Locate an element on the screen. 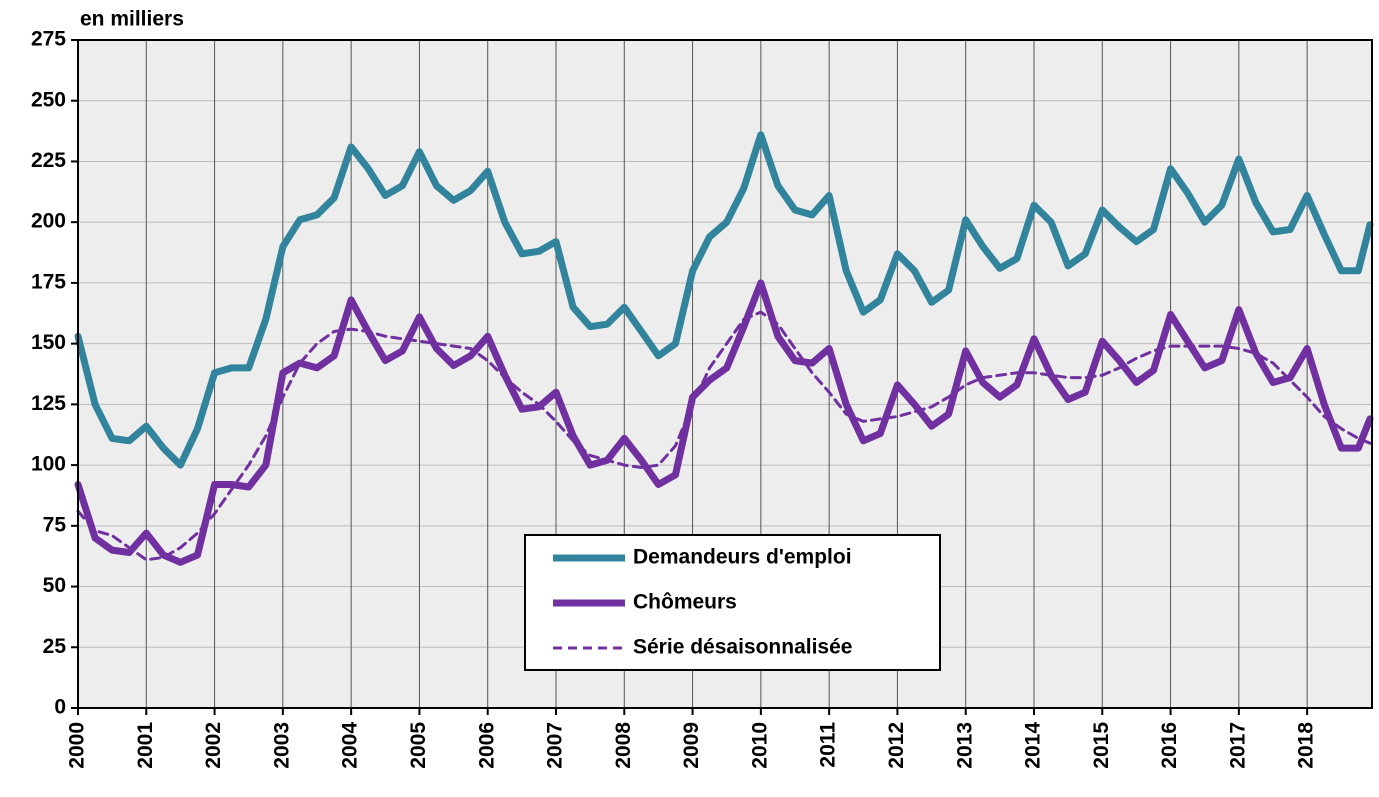 This screenshot has width=1379, height=797. x-tick-label: 2016 is located at coordinates (1169, 745).